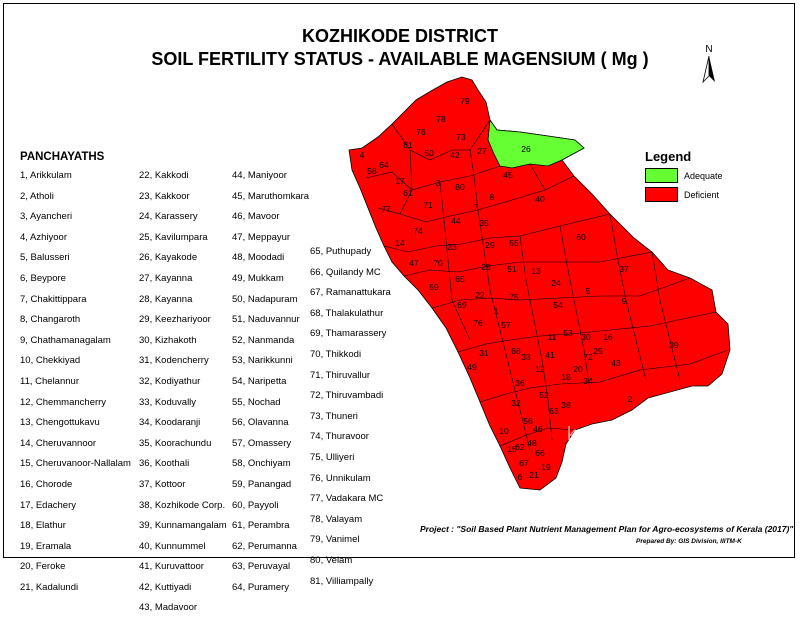  I want to click on panchayath-item: 44, Maniyoor, so click(259, 175).